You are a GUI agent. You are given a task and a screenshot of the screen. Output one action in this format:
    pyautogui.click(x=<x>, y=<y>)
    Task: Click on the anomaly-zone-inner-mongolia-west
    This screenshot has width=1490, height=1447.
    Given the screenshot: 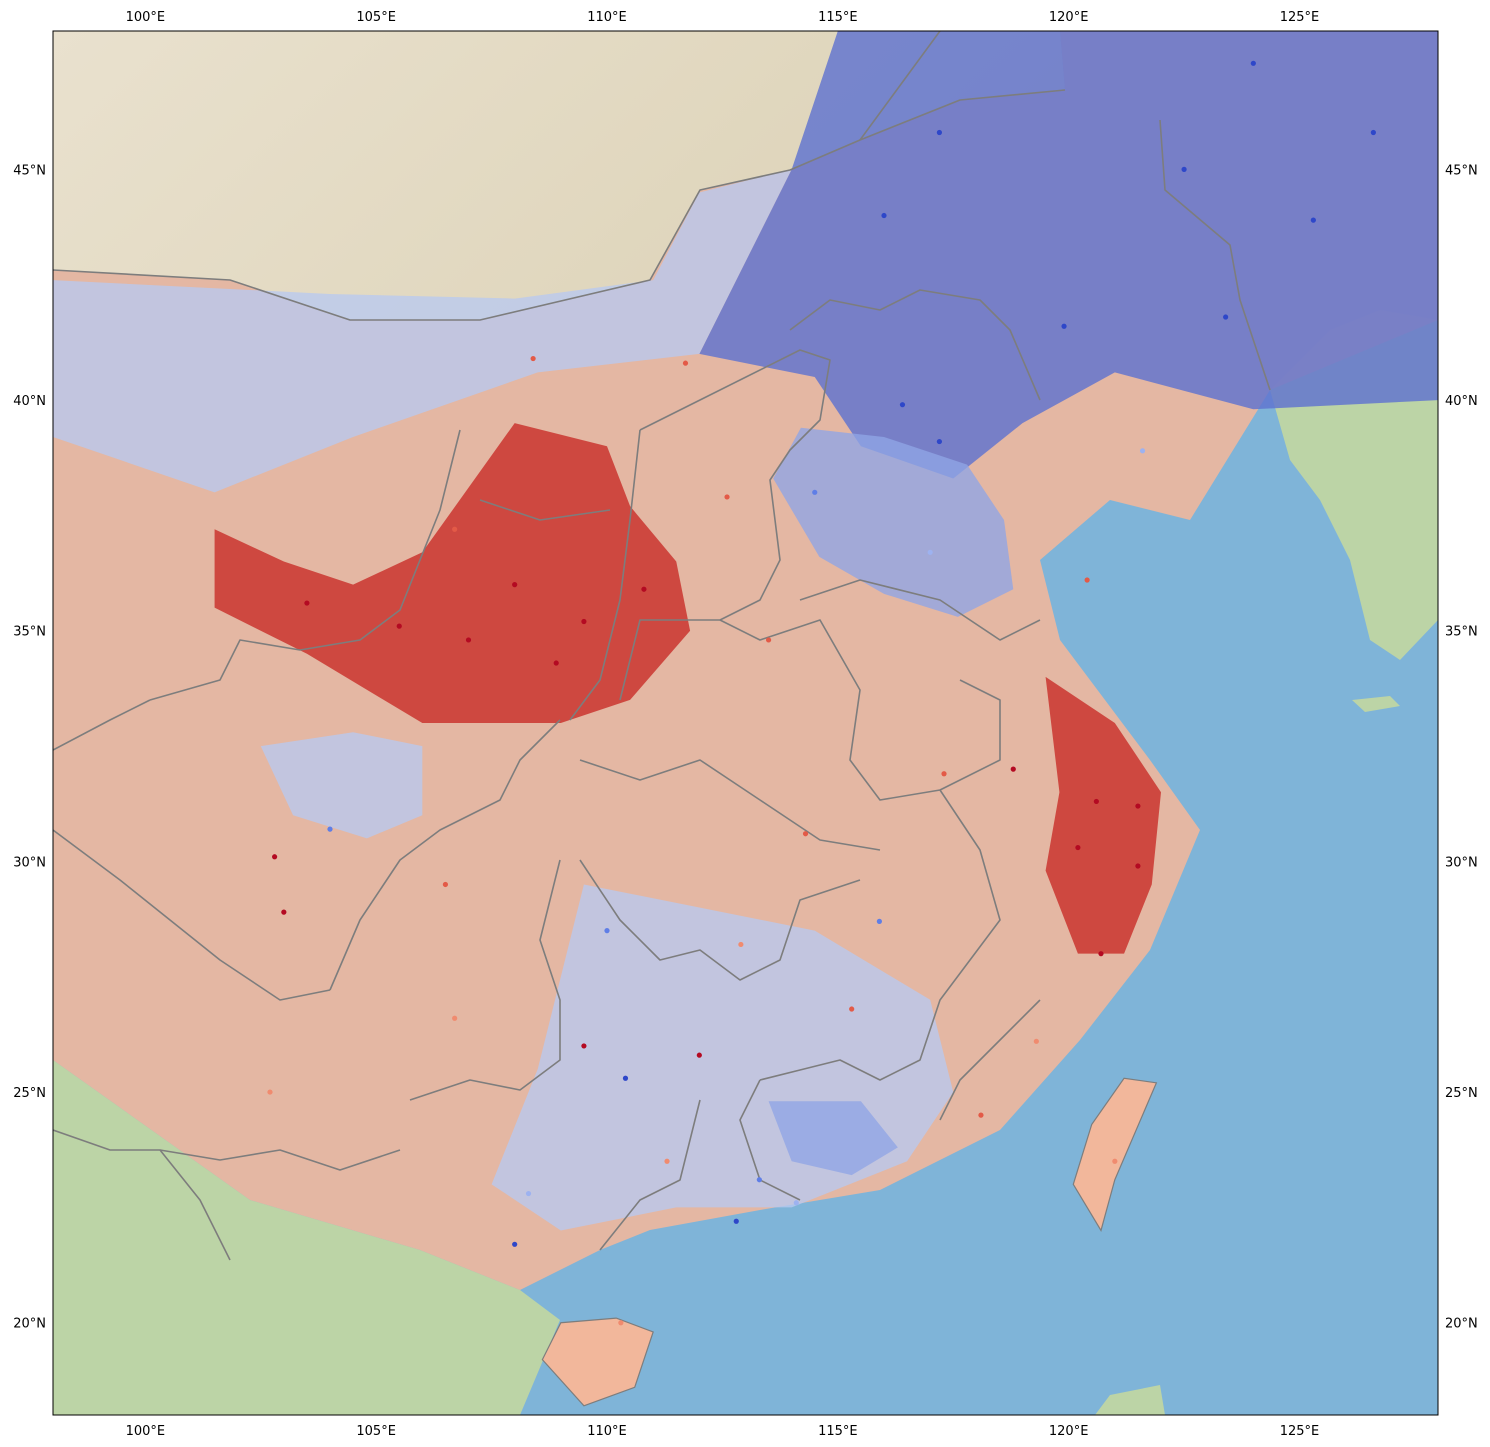 What is the action you would take?
    pyautogui.click(x=422, y=331)
    